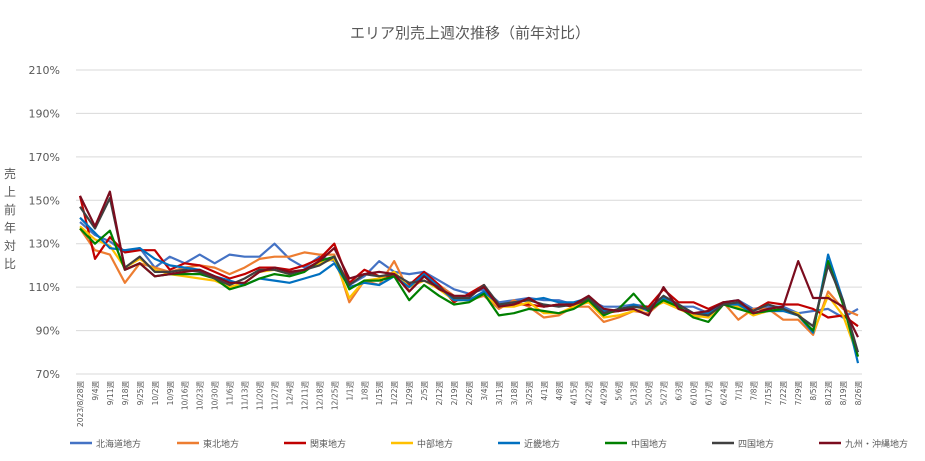 The height and width of the screenshot is (461, 925). I want to click on y-tick-label: 70%, so click(48, 374).